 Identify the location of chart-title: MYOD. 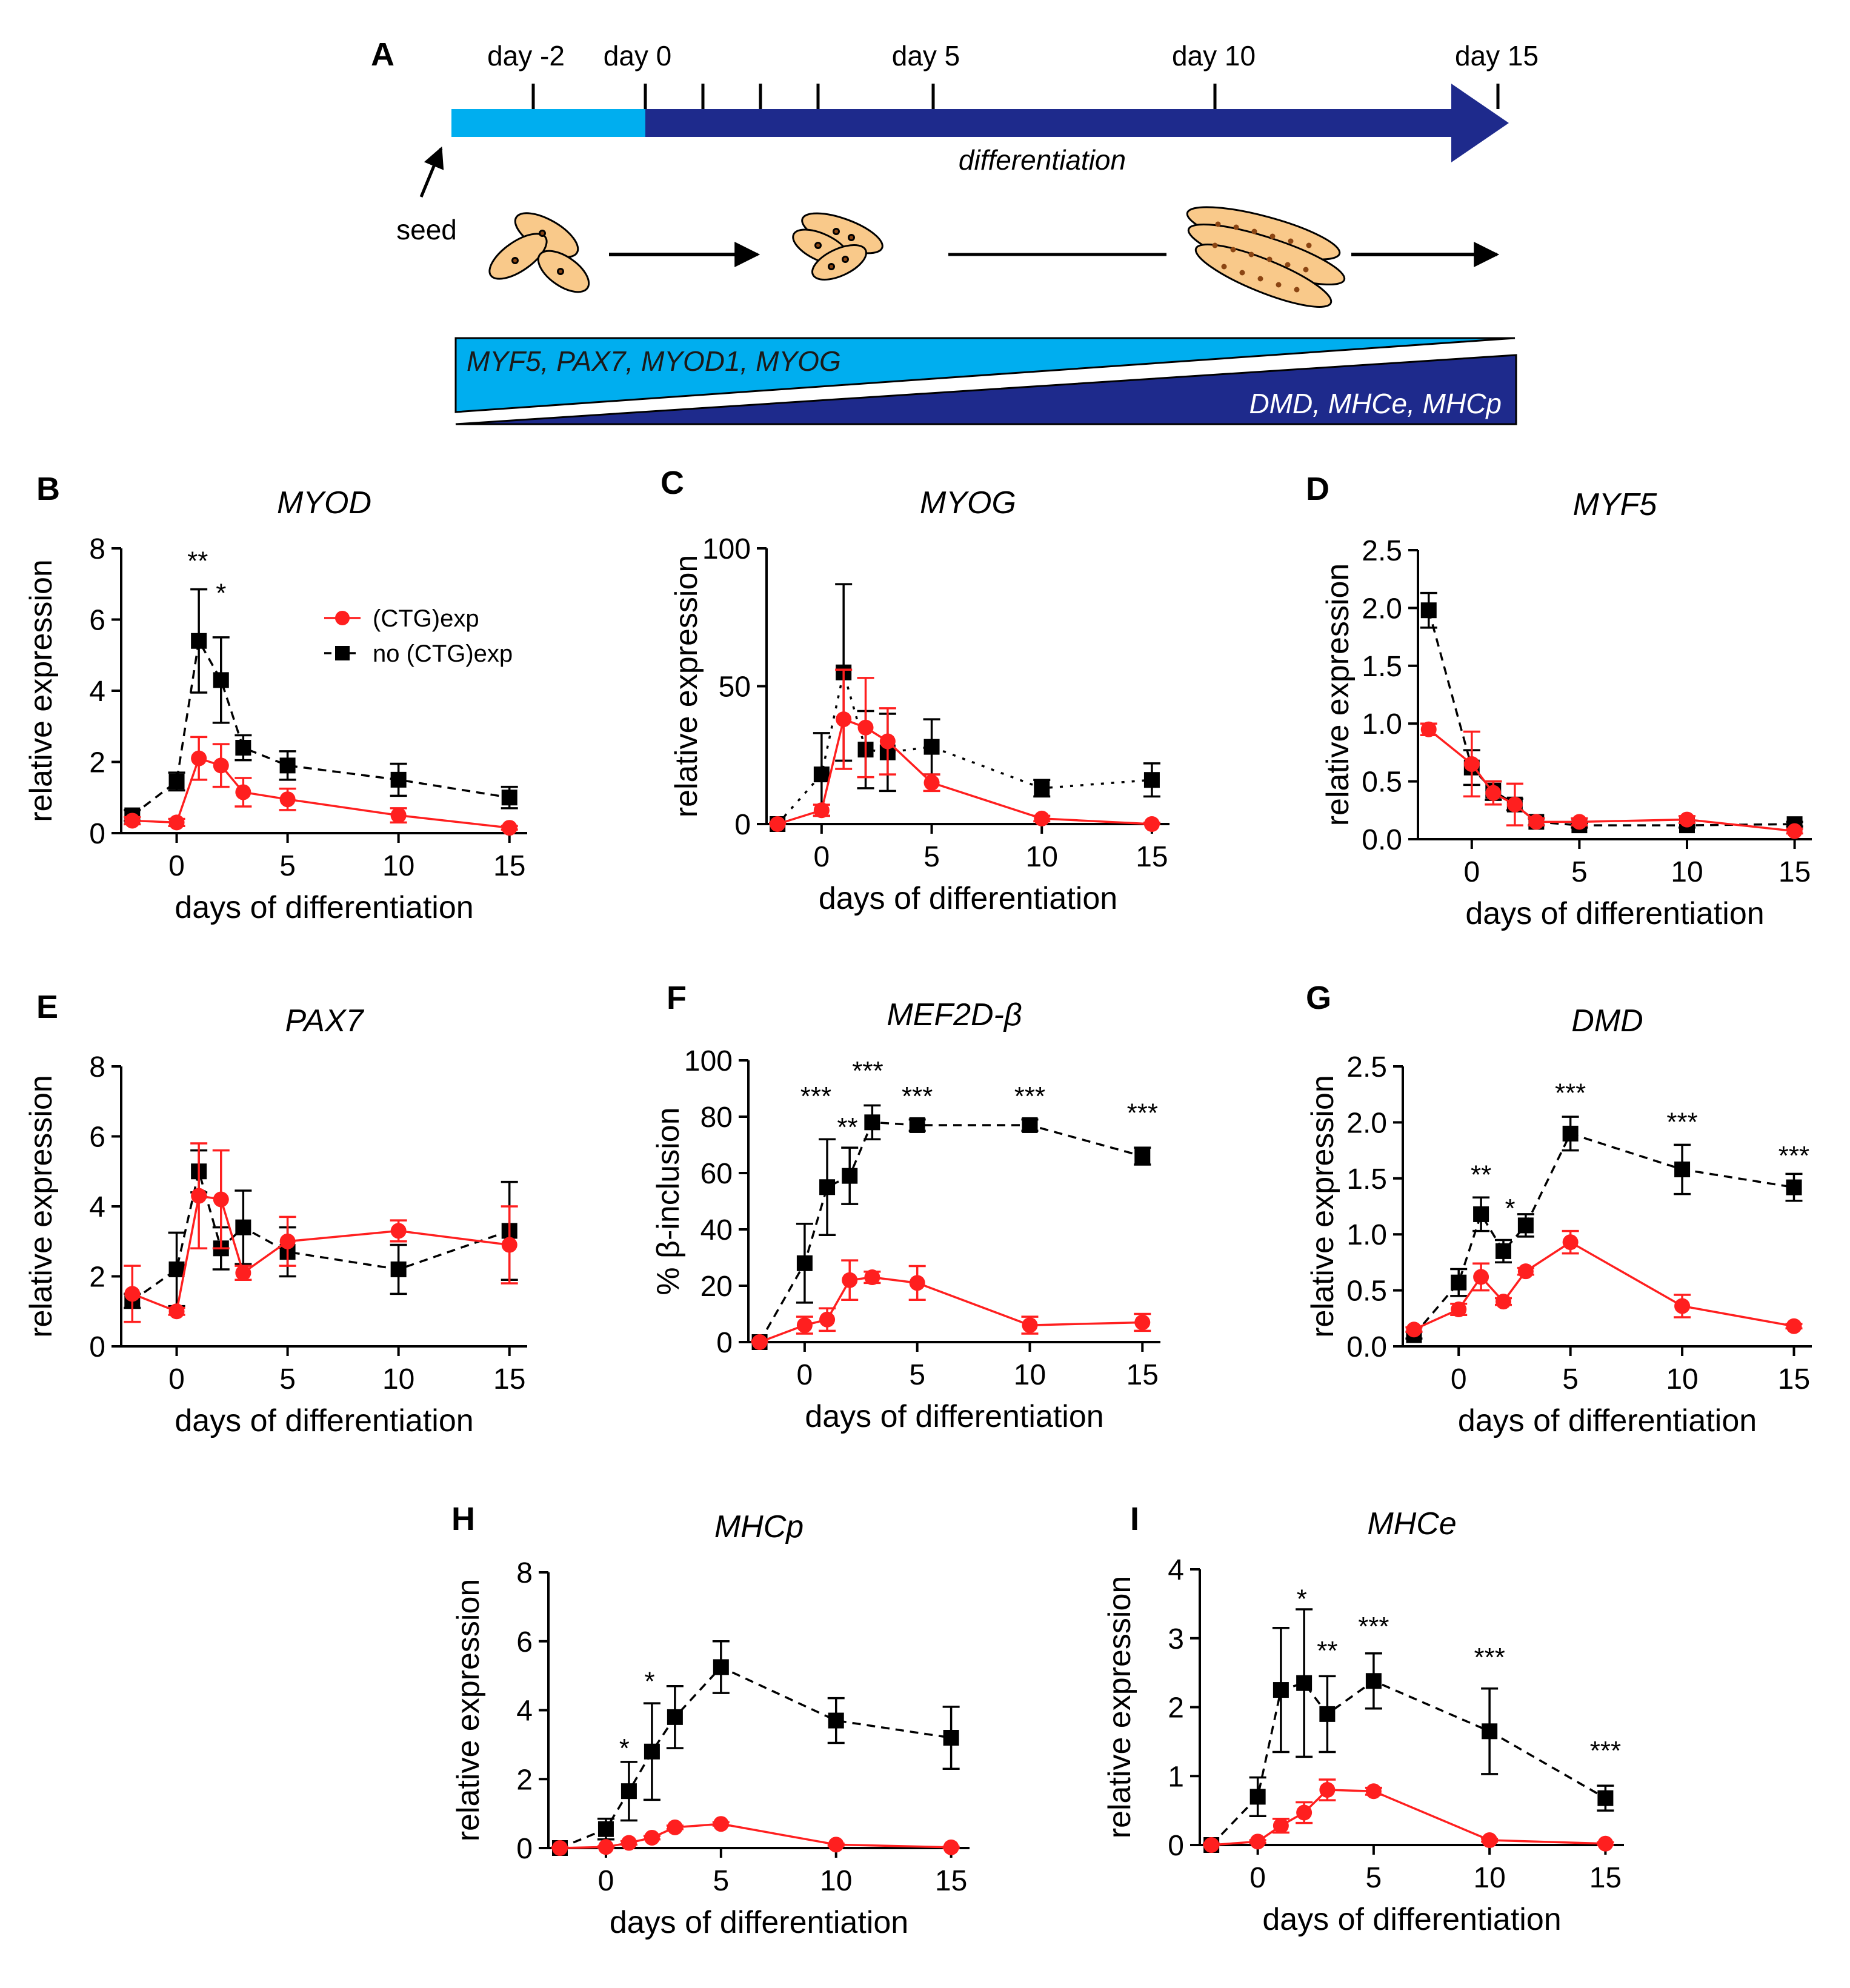
(324, 502).